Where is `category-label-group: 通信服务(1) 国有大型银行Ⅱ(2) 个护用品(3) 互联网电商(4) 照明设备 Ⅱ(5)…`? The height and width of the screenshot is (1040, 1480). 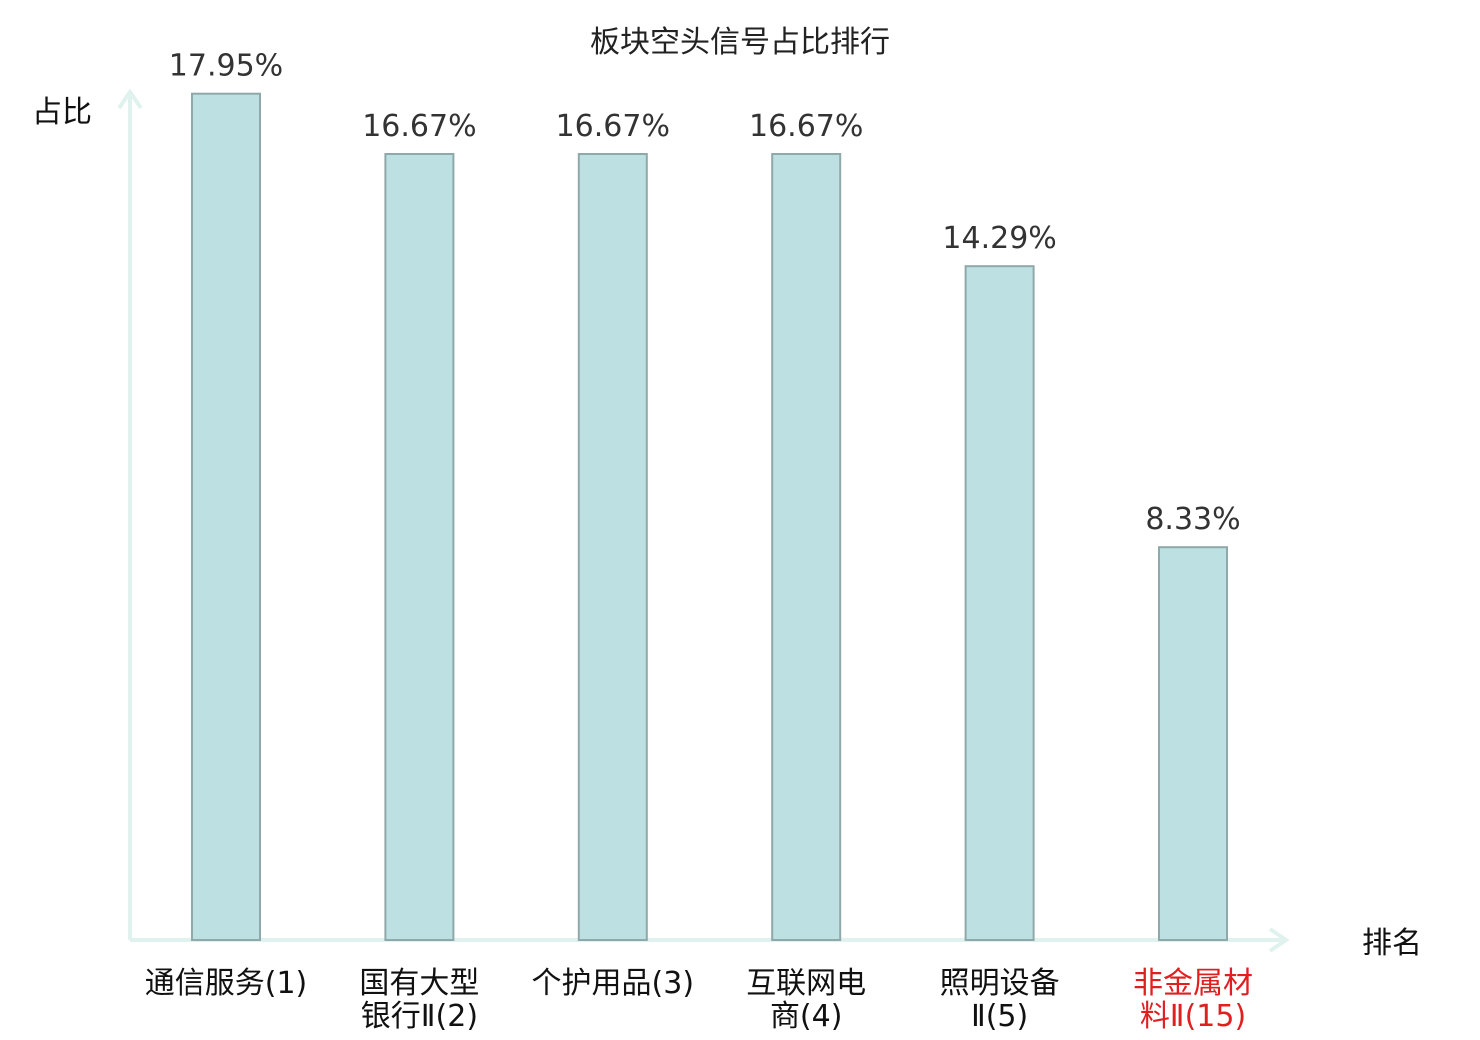
category-label-group: 通信服务(1) 国有大型银行Ⅱ(2) 个护用品(3) 互联网电商(4) 照明设备 Ⅱ(5)… is located at coordinates (699, 1000).